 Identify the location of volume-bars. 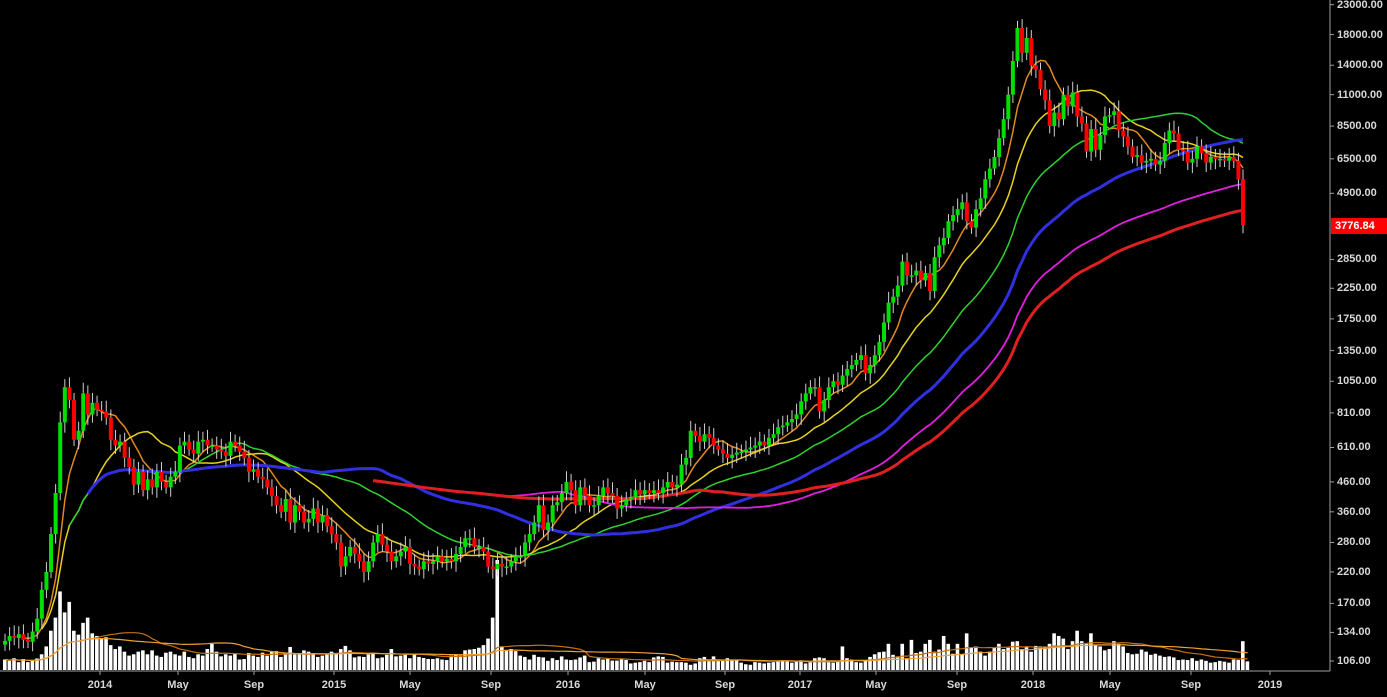
(626, 615).